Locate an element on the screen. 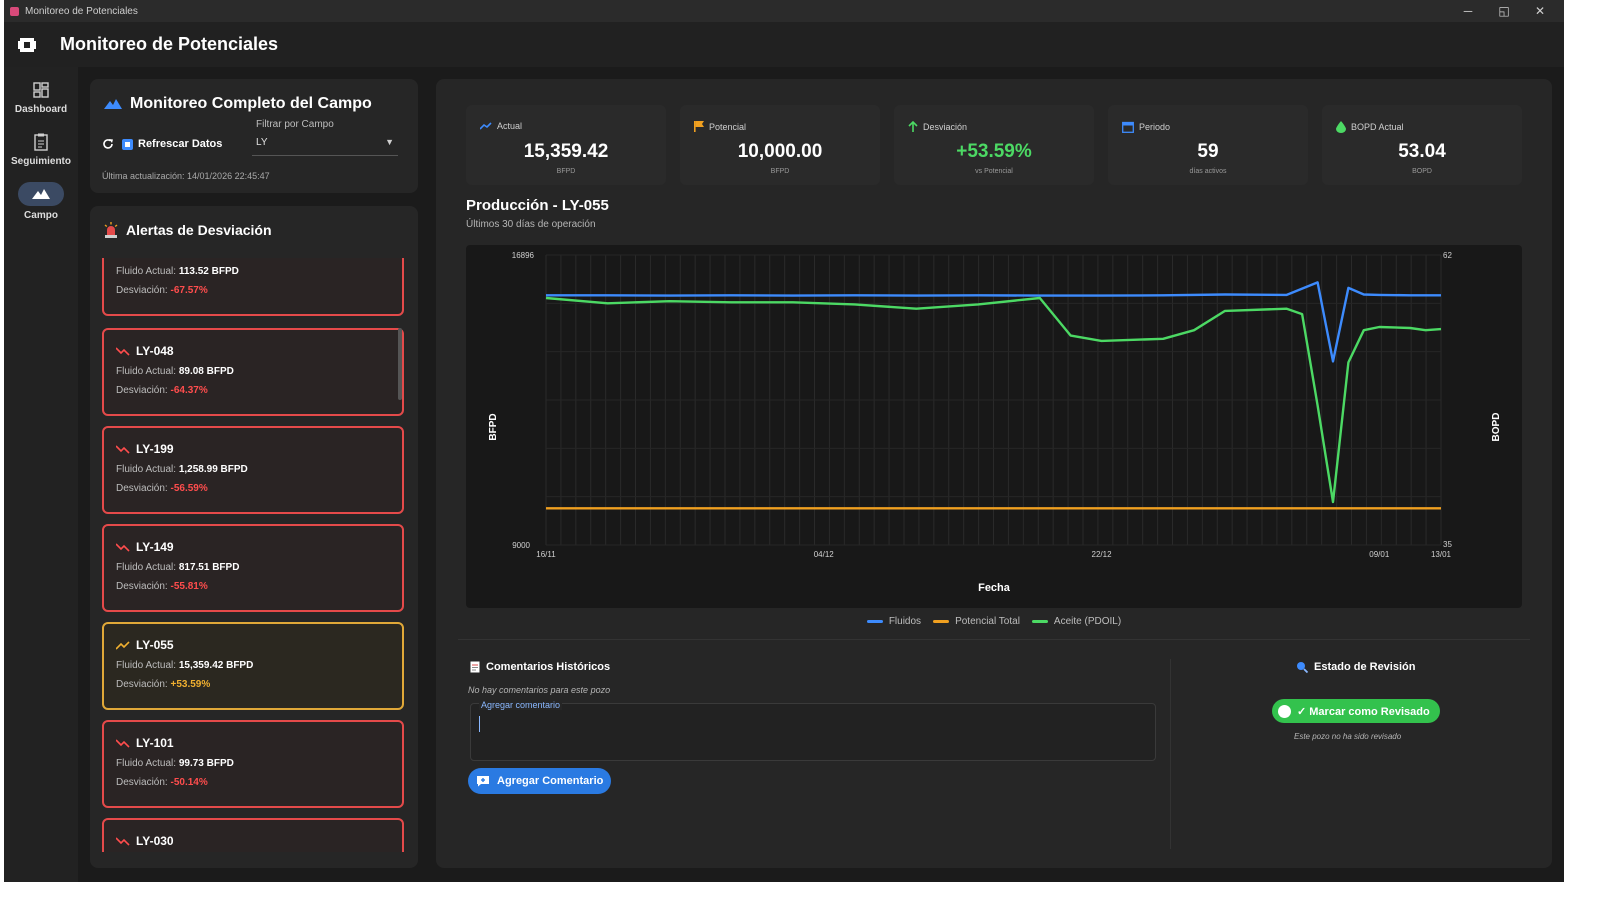  x-tick-label: 13/01 is located at coordinates (1441, 554).